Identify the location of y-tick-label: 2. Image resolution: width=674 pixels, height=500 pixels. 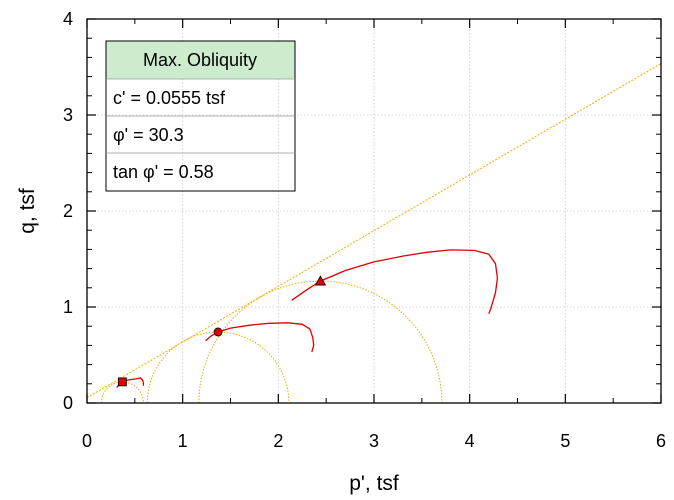
(68, 211).